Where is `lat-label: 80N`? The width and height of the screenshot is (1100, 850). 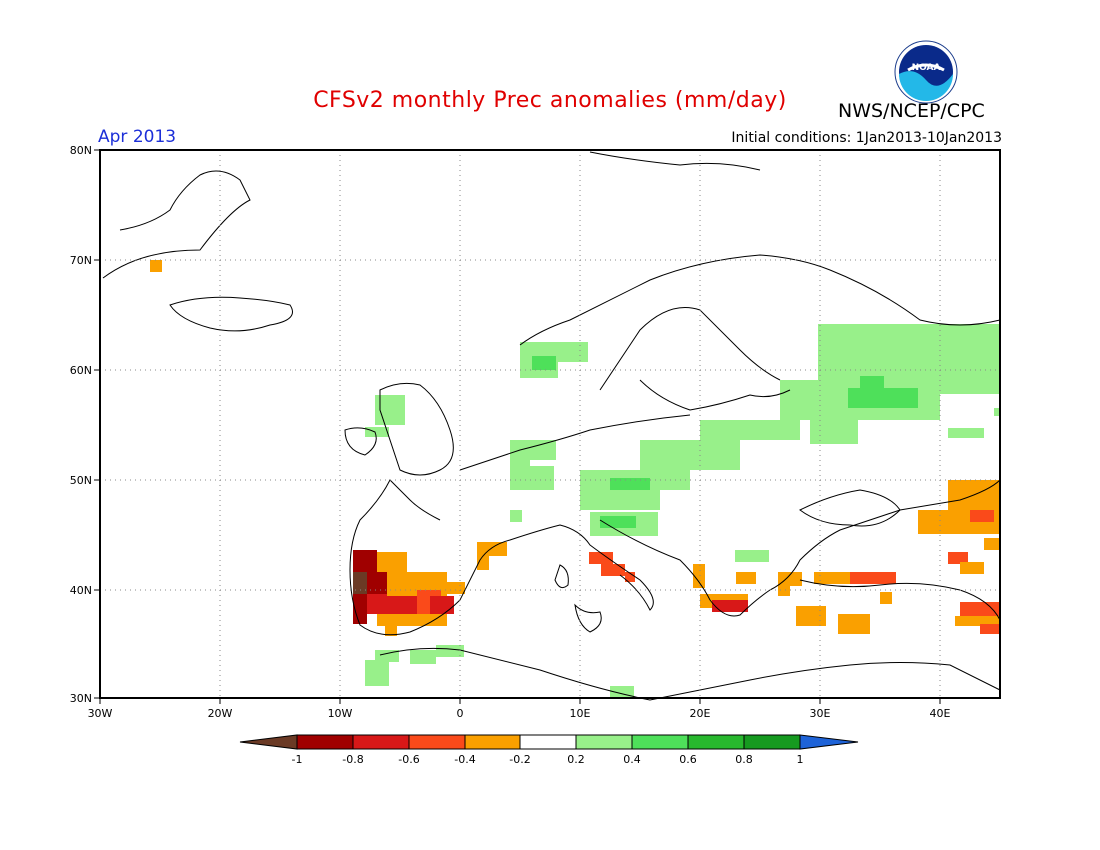 lat-label: 80N is located at coordinates (81, 150).